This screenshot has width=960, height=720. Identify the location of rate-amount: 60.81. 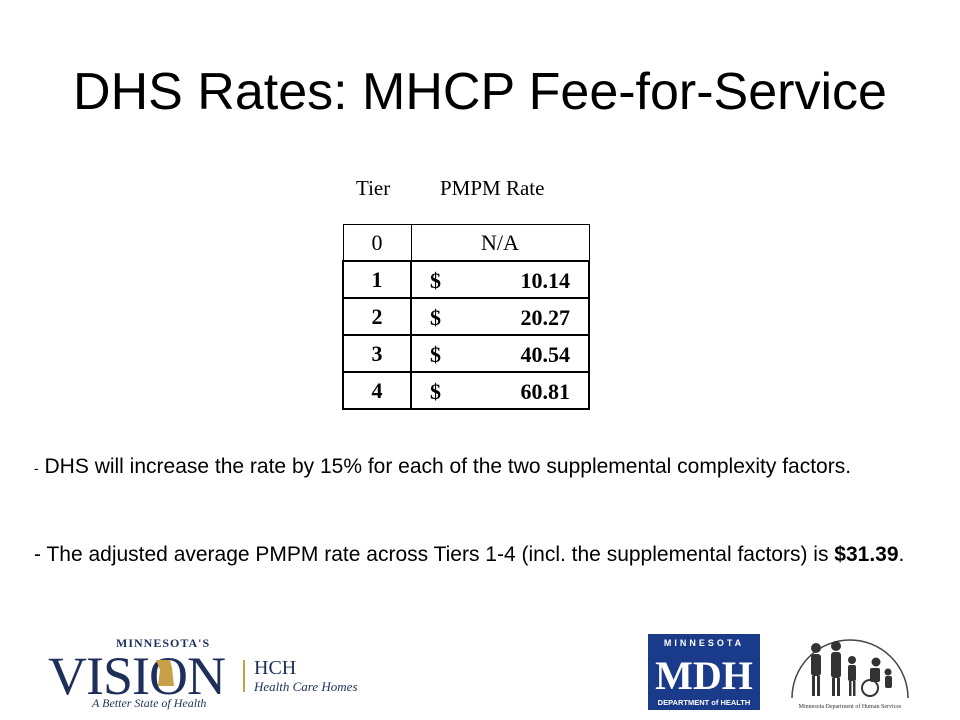
(545, 391).